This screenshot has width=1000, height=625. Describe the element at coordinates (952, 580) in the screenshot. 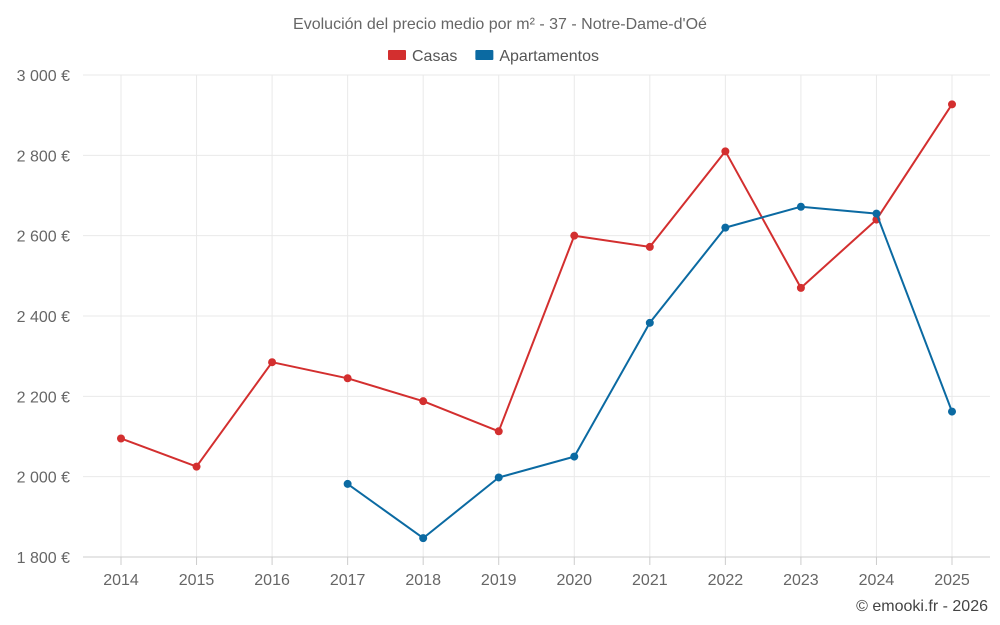

I see `x-tick-label: 2025` at that location.